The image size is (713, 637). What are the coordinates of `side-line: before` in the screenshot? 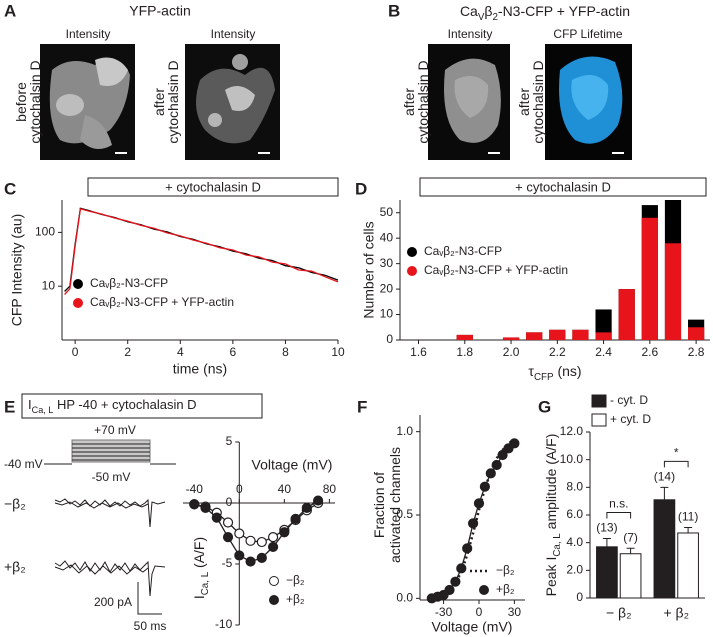 It's located at (21, 102).